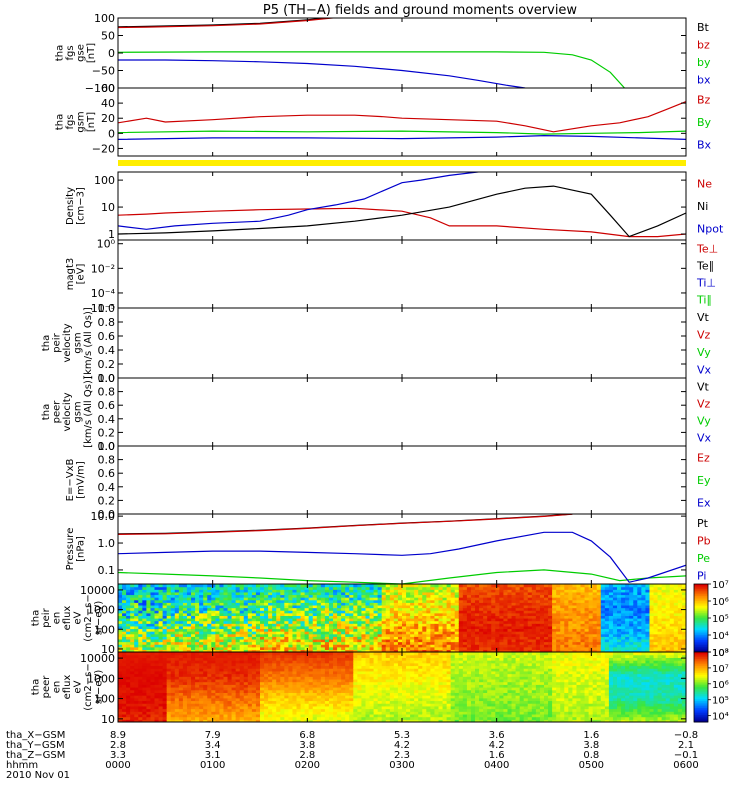 Image resolution: width=750 pixels, height=800 pixels. What do you see at coordinates (701, 634) in the screenshot?
I see `colorbar-segment` at bounding box center [701, 634].